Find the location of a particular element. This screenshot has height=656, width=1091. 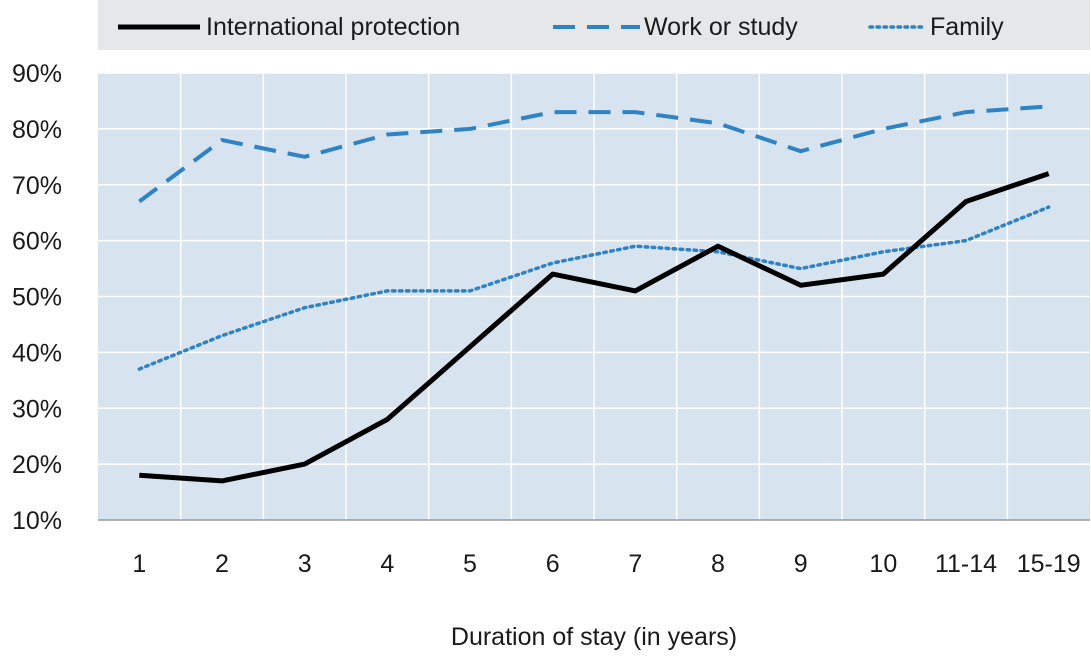

y-tick-label: 30% is located at coordinates (37, 409).